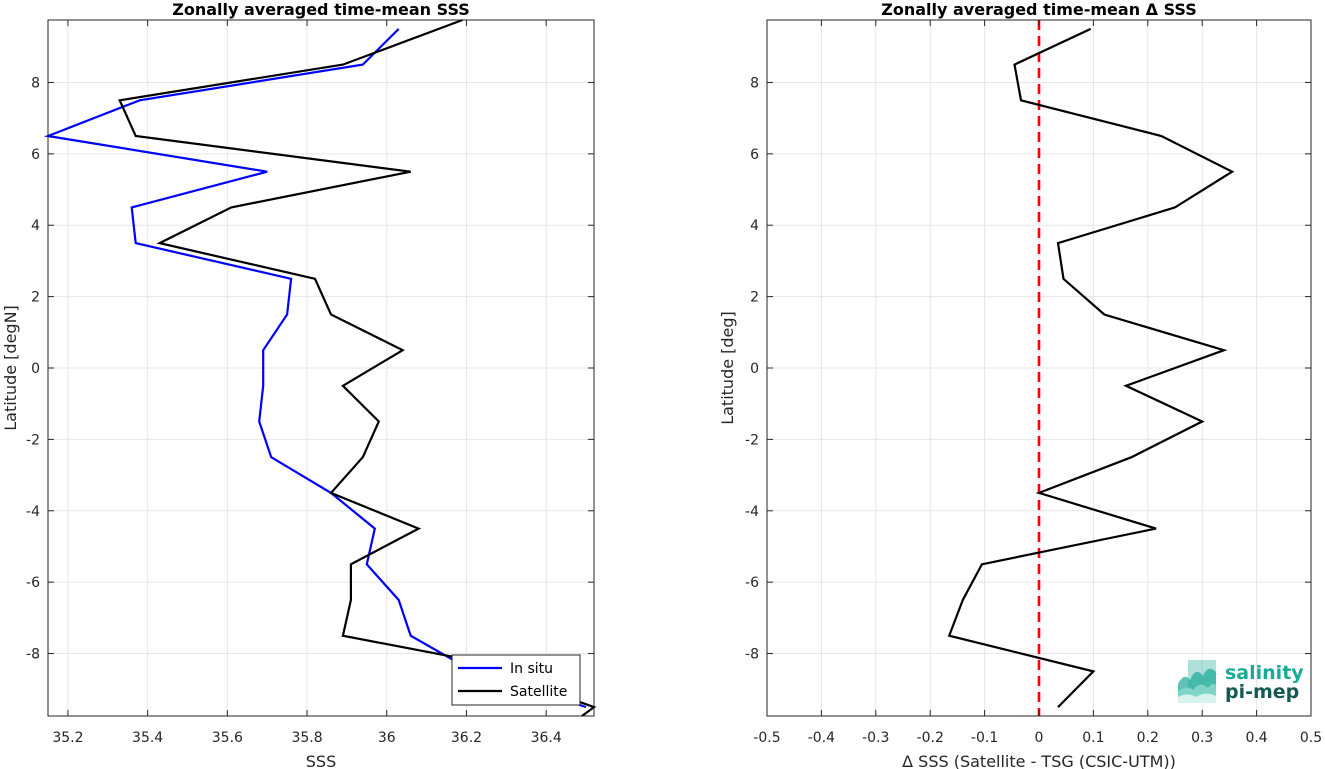 Image resolution: width=1325 pixels, height=769 pixels. I want to click on delta-x-tick-label: 0.1, so click(1093, 738).